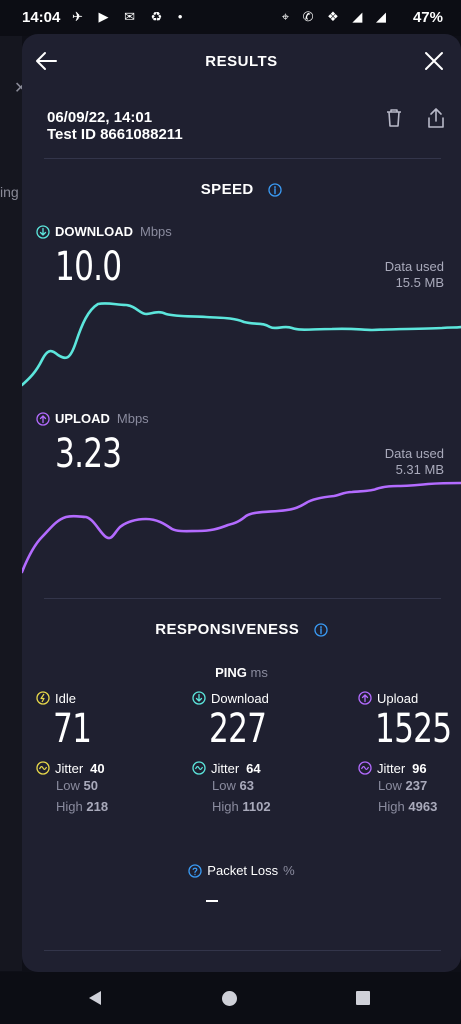 The image size is (461, 1024). I want to click on navigation-bar, so click(230, 998).